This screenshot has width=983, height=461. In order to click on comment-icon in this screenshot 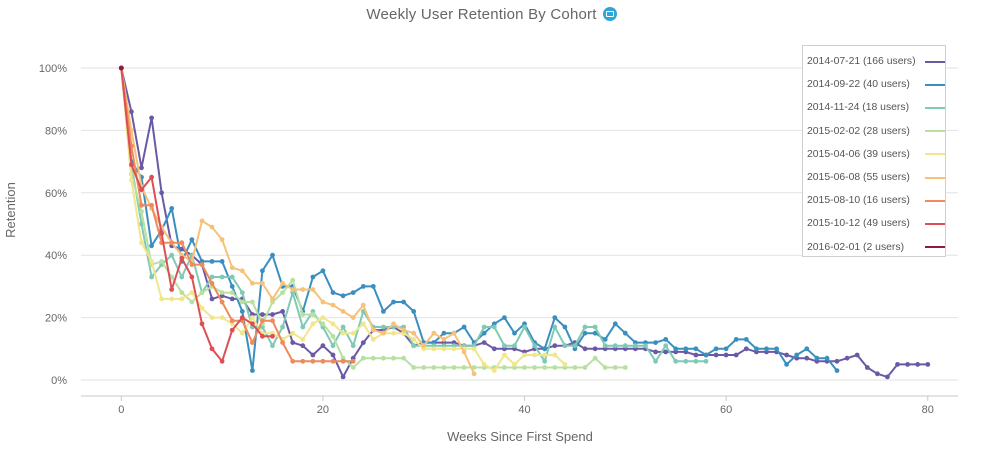, I will do `click(609, 14)`.